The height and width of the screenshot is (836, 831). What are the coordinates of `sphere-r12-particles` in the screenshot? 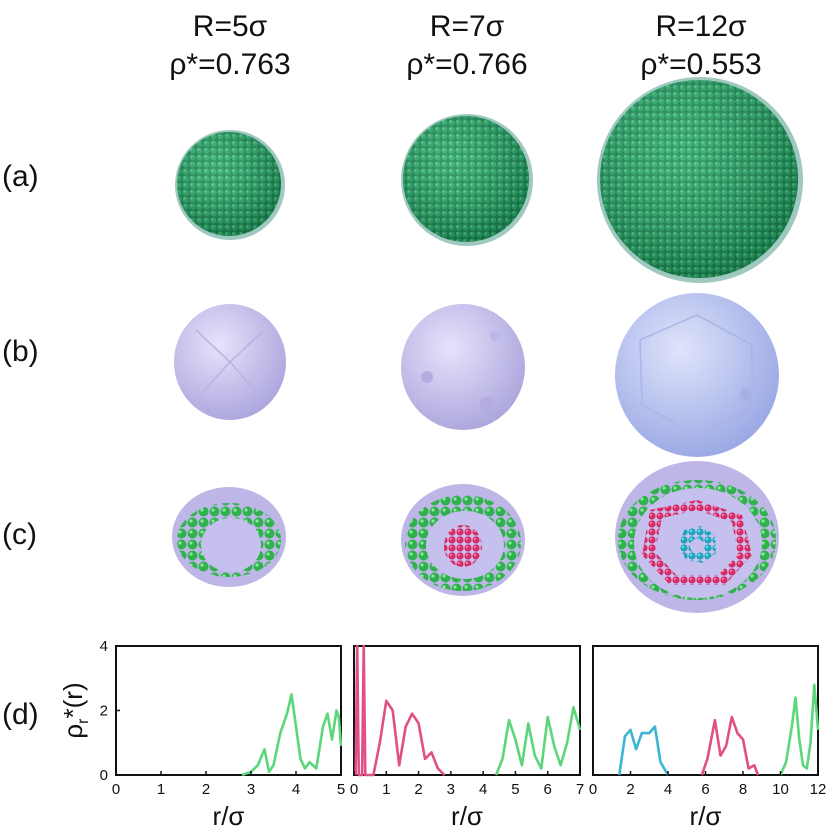 It's located at (700, 180).